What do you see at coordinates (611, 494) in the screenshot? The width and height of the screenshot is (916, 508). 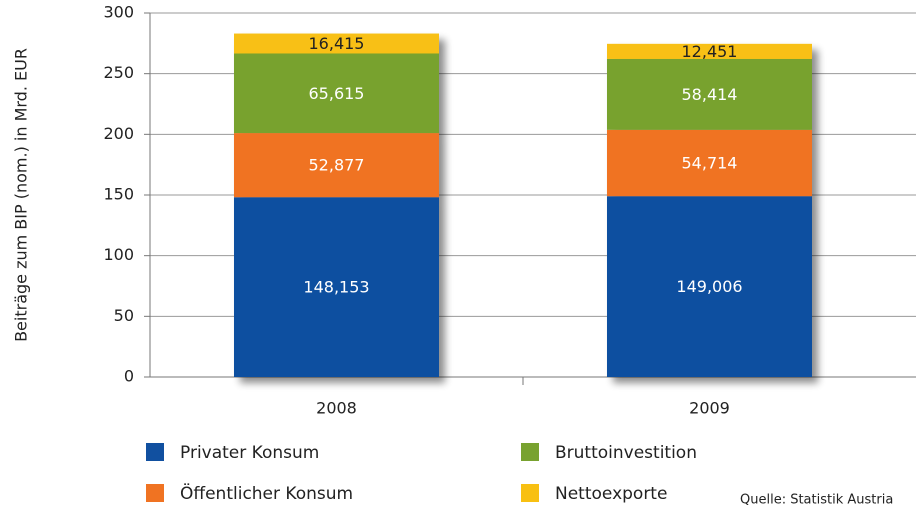 I see `legend-label: Nettoexporte` at bounding box center [611, 494].